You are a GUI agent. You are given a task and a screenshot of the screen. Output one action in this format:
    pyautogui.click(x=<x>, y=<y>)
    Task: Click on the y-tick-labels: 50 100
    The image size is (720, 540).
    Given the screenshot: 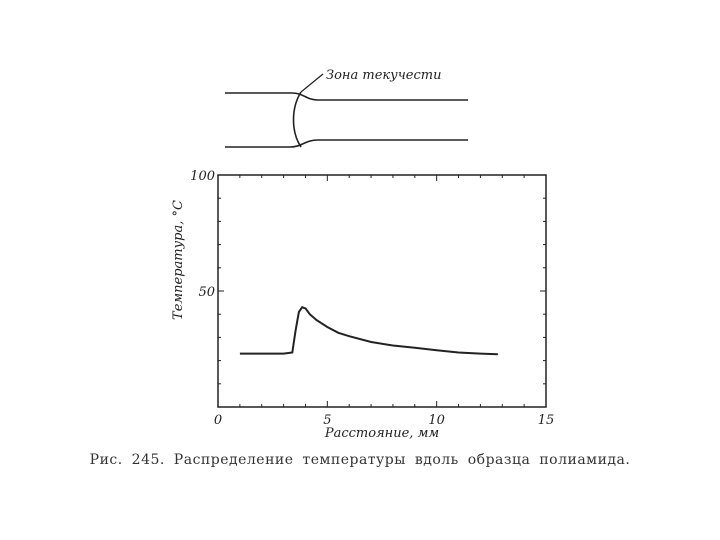 What is the action you would take?
    pyautogui.click(x=202, y=234)
    